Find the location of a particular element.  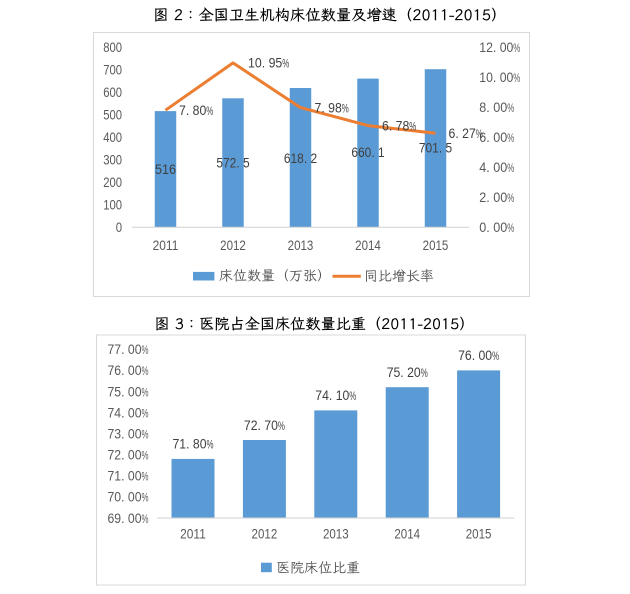

svg-text: 660. 1 is located at coordinates (367, 152).